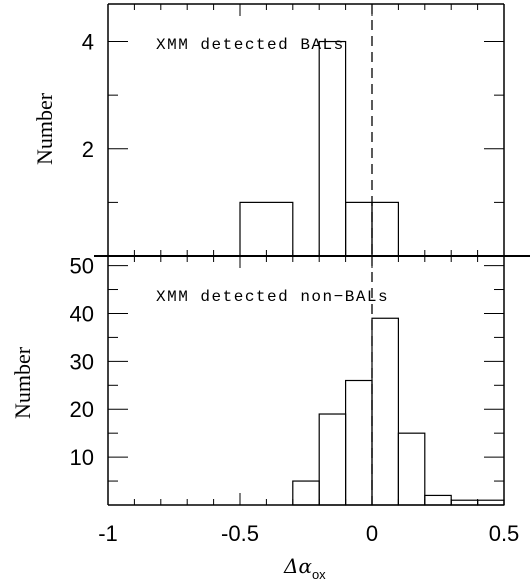 This screenshot has width=530, height=579. Describe the element at coordinates (504, 533) in the screenshot. I see `x-tick-label: 0.5` at that location.